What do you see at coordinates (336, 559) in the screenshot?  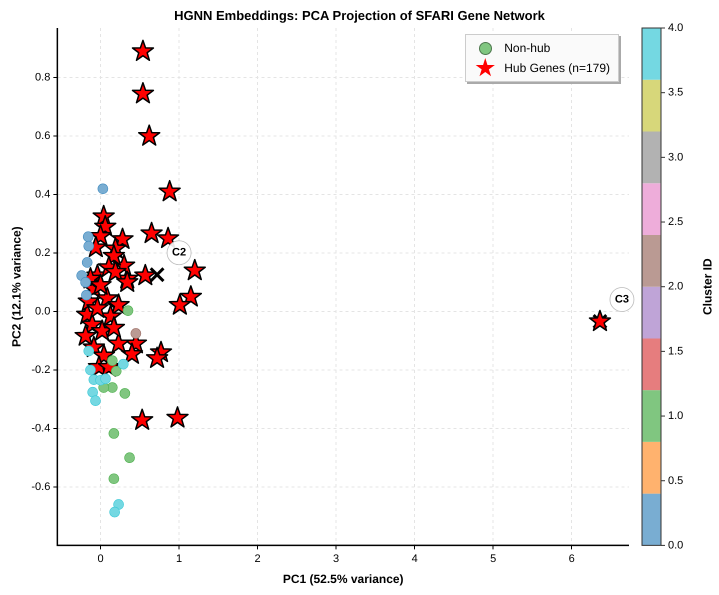 I see `x-tick-label: 3` at bounding box center [336, 559].